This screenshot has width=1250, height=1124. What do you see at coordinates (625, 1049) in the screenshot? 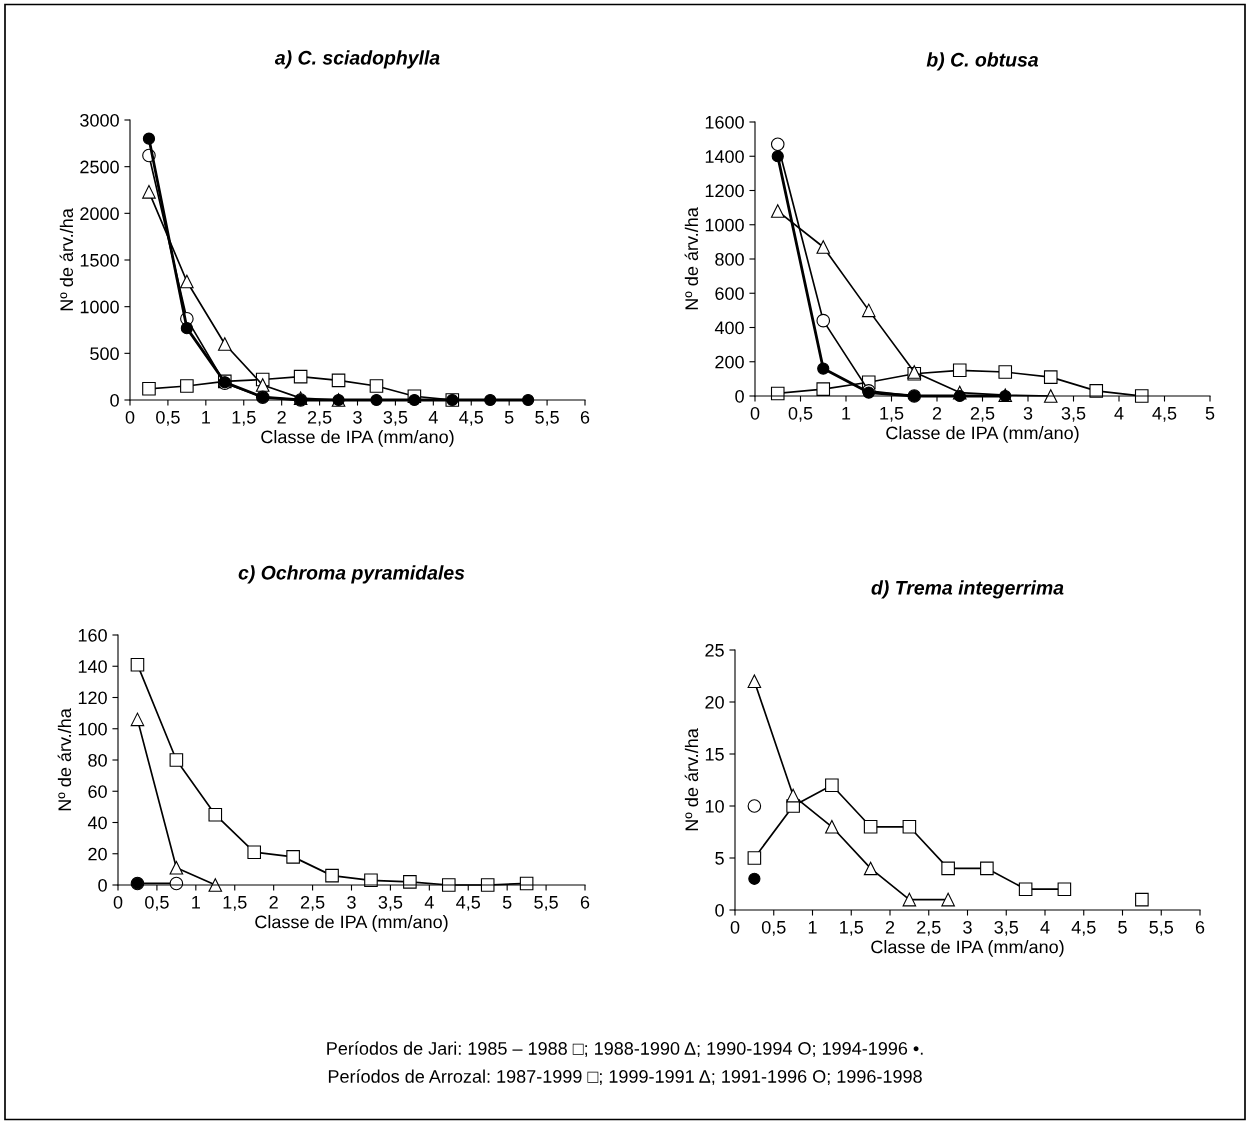
I see `text: Períodos de Jari: 1985 – 1988 □; 1988-1990 Δ; 1990-1994 O; 1994-1996 •.` at bounding box center [625, 1049].